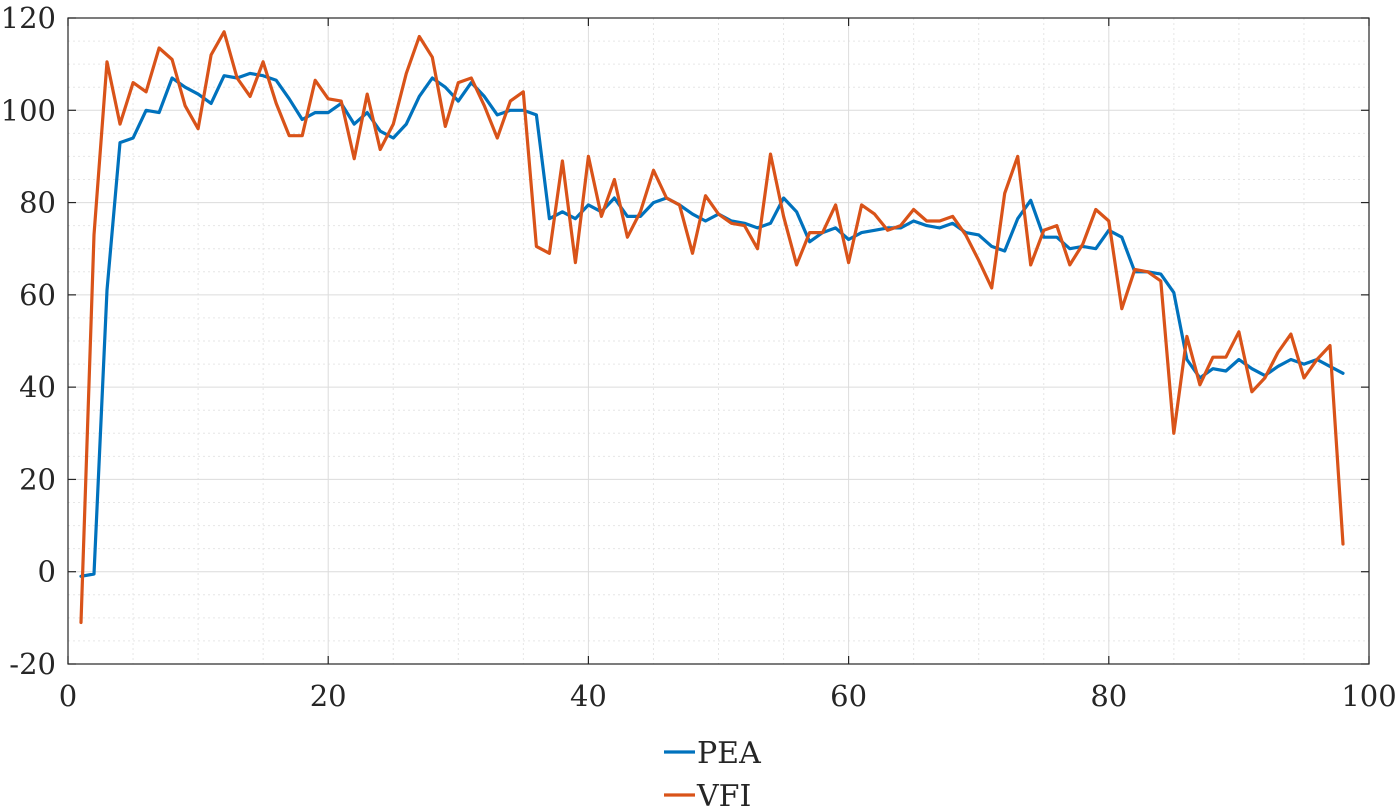 The height and width of the screenshot is (809, 1400). What do you see at coordinates (28, 110) in the screenshot?
I see `y-tick-label: 100` at bounding box center [28, 110].